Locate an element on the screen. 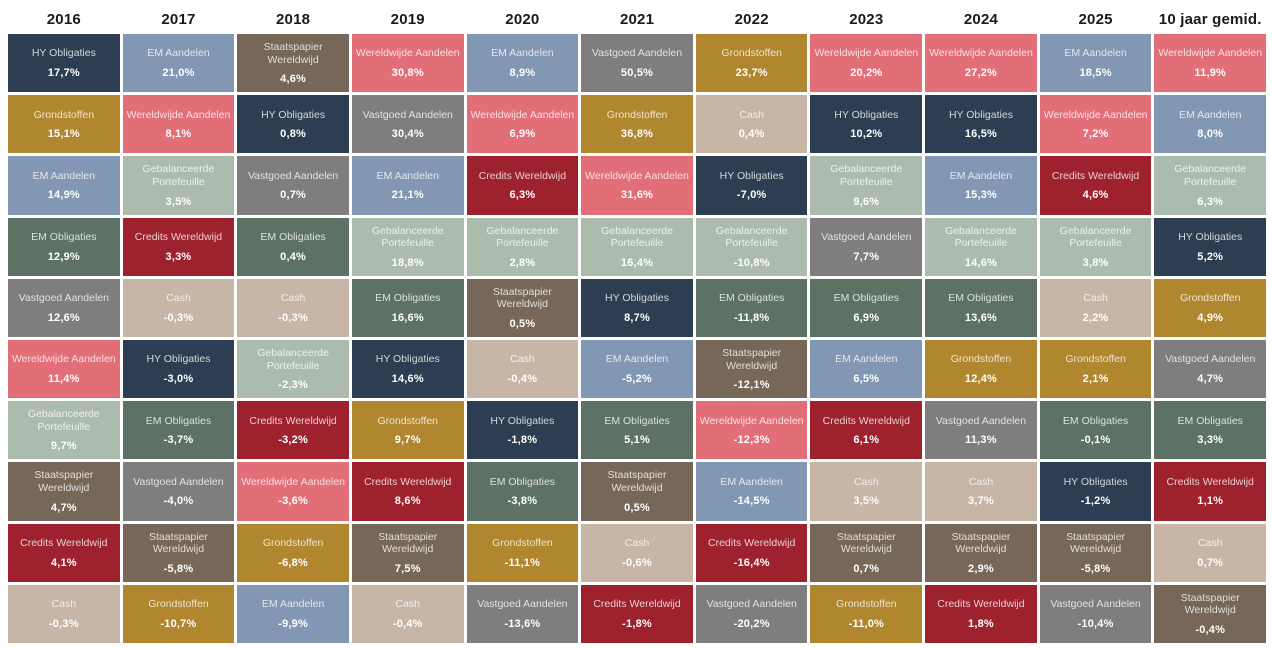  return-cell: Staatspapier Wereldwijd 0,5% is located at coordinates (637, 491).